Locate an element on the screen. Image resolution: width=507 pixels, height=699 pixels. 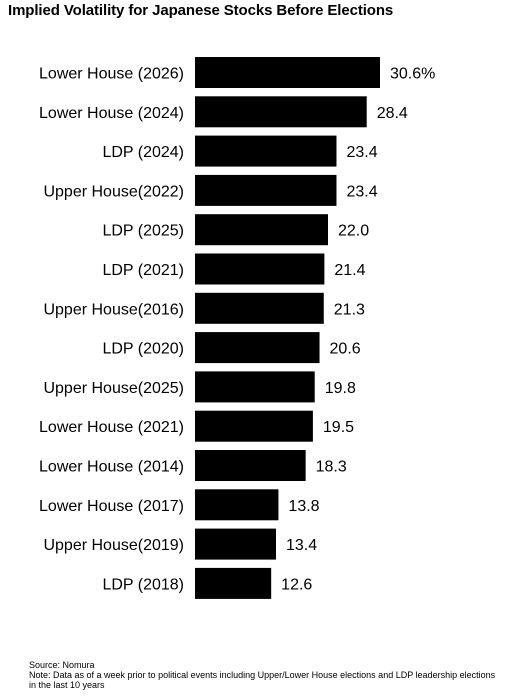
category-label-13: LDP (2018) is located at coordinates (143, 584).